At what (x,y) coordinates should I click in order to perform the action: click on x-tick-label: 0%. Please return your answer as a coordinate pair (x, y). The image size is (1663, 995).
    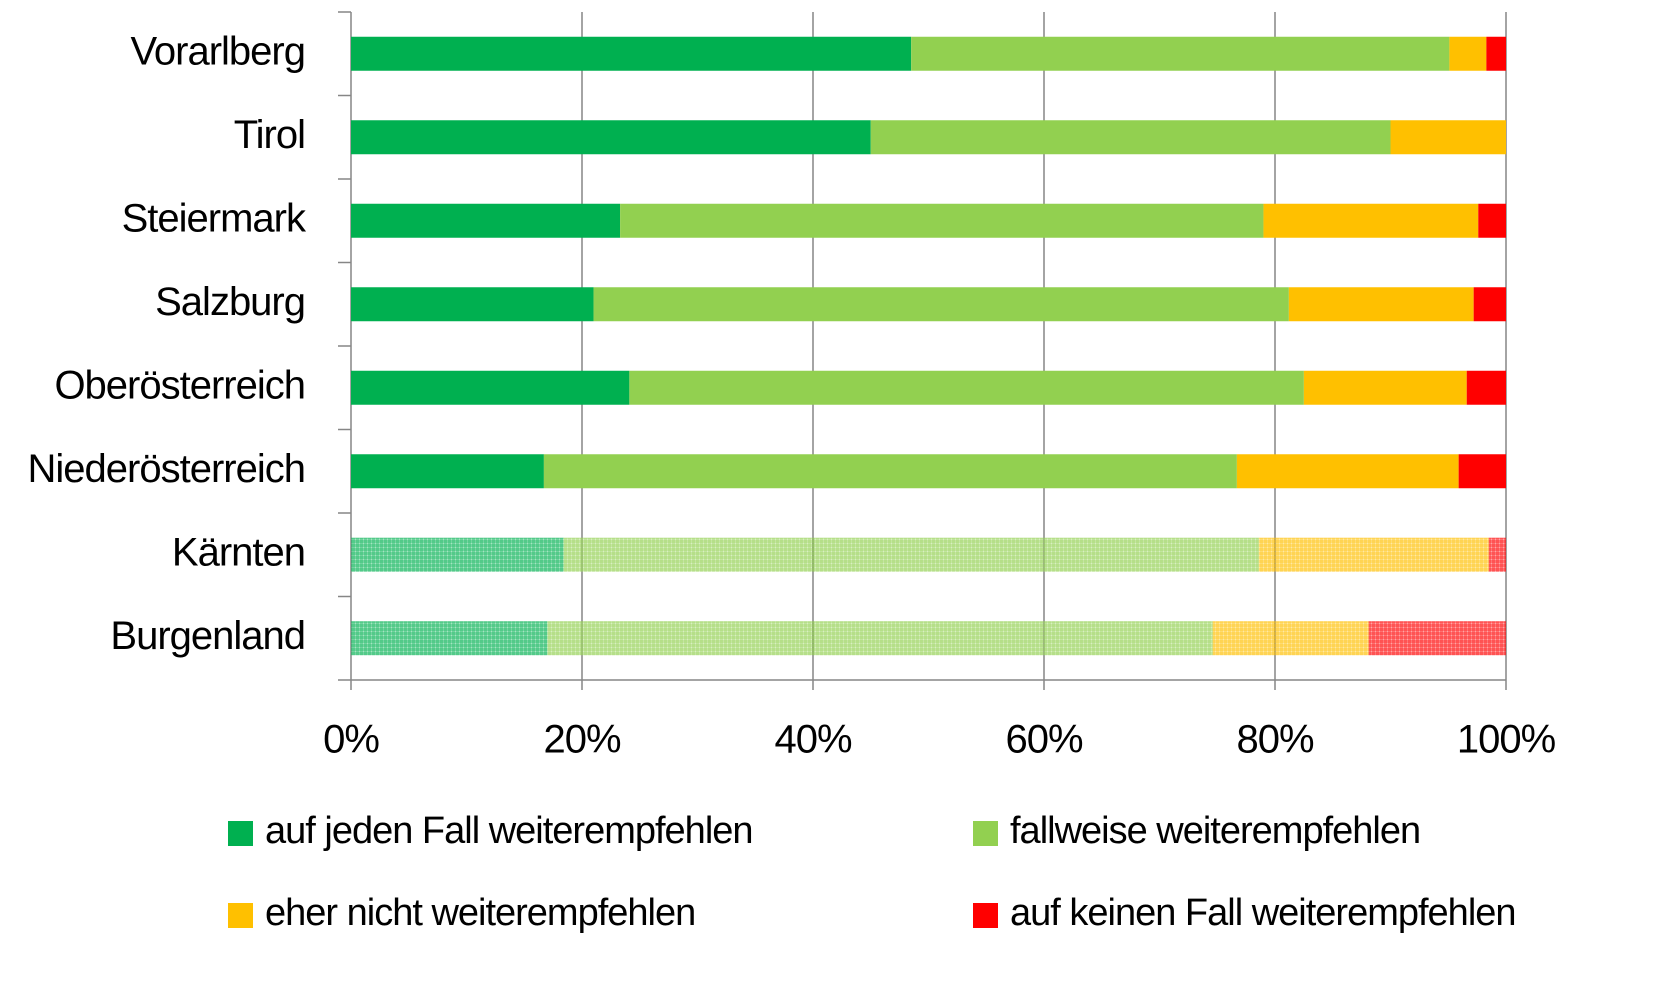
    Looking at the image, I should click on (351, 740).